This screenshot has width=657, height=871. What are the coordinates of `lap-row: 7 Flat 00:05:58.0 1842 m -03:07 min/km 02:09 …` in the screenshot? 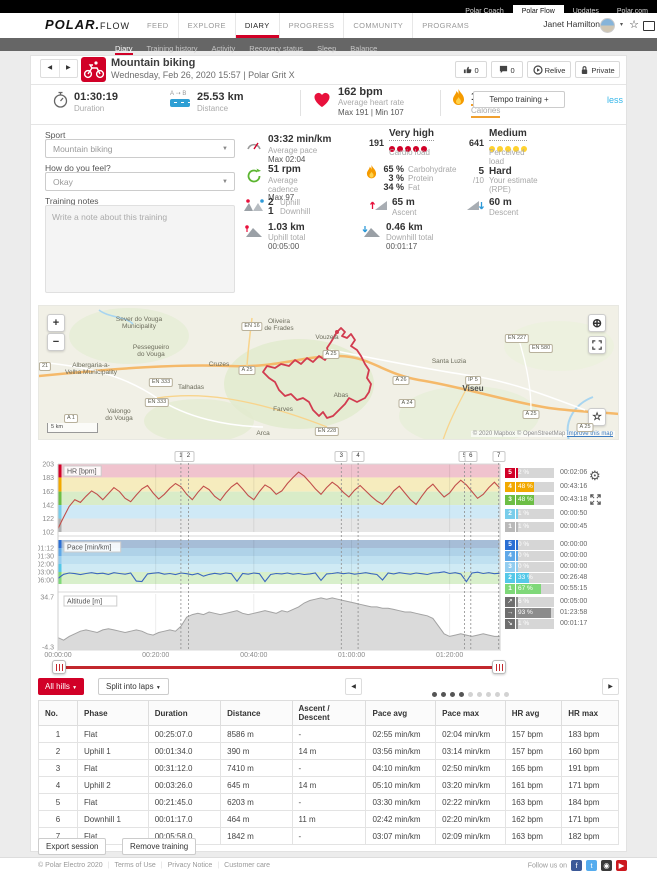 It's located at (328, 836).